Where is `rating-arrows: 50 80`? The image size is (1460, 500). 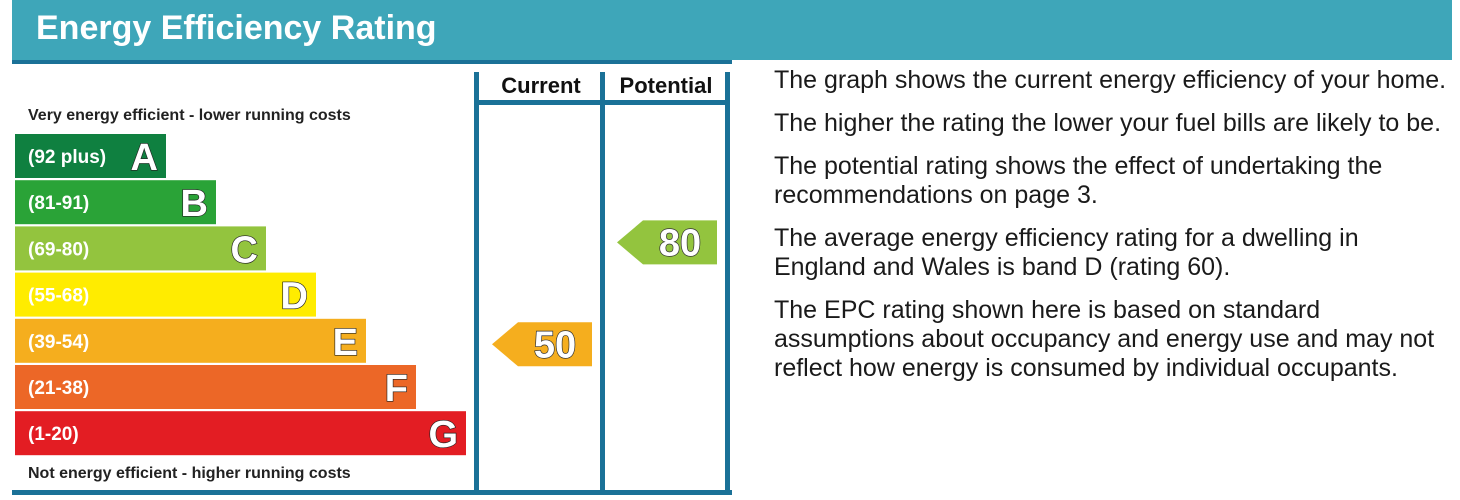 rating-arrows: 50 80 is located at coordinates (604, 293).